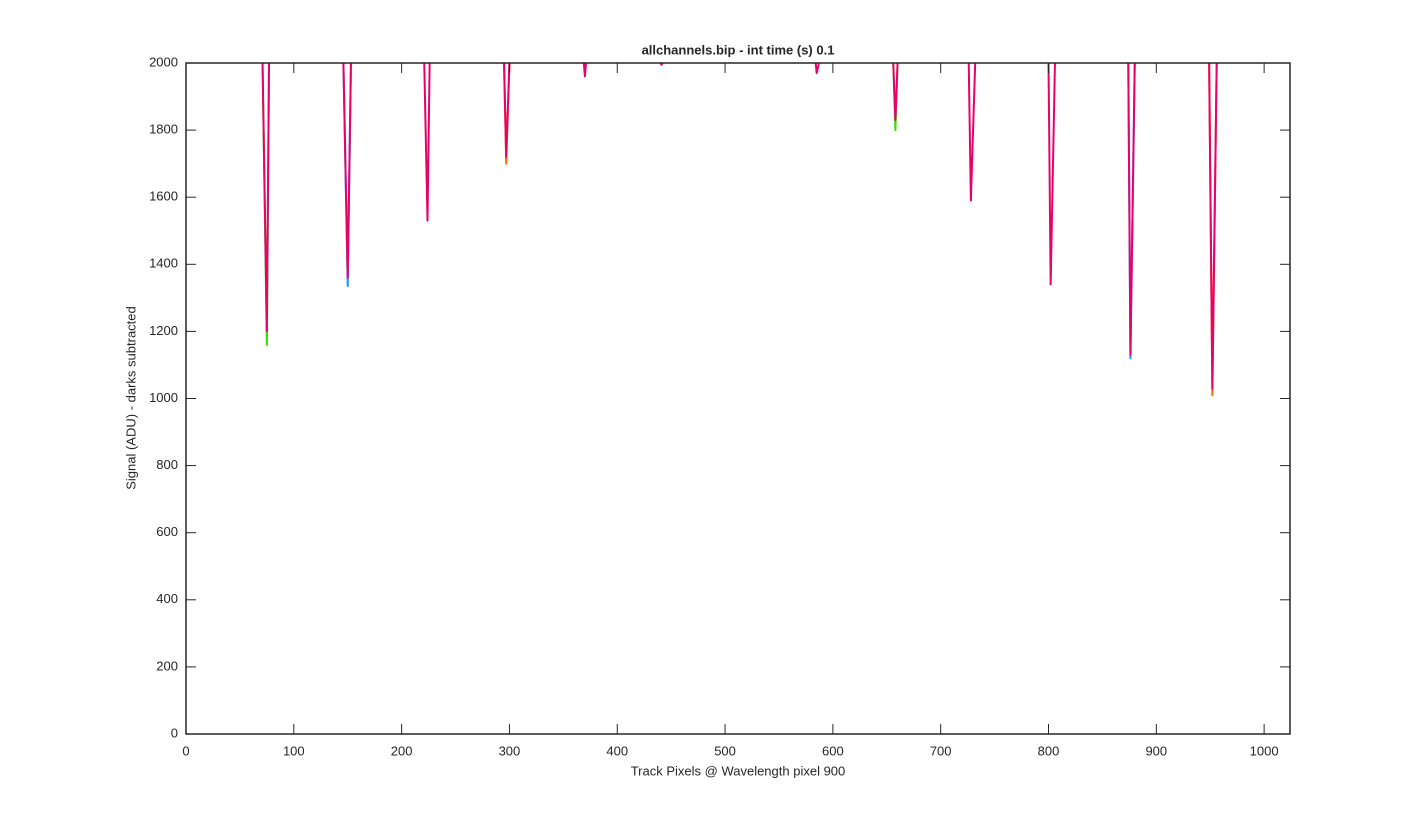  What do you see at coordinates (1156, 750) in the screenshot?
I see `x-tick-label: 900` at bounding box center [1156, 750].